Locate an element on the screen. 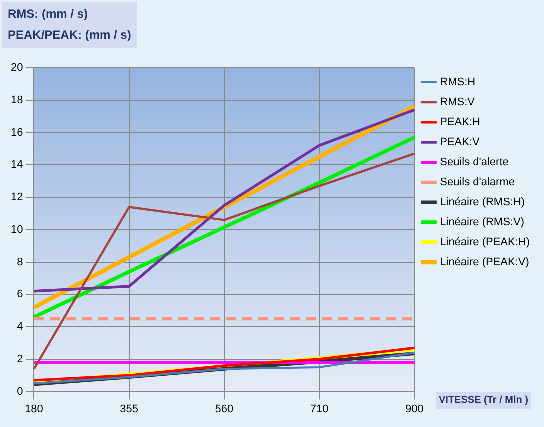  legend-label: RMS:V is located at coordinates (458, 102).